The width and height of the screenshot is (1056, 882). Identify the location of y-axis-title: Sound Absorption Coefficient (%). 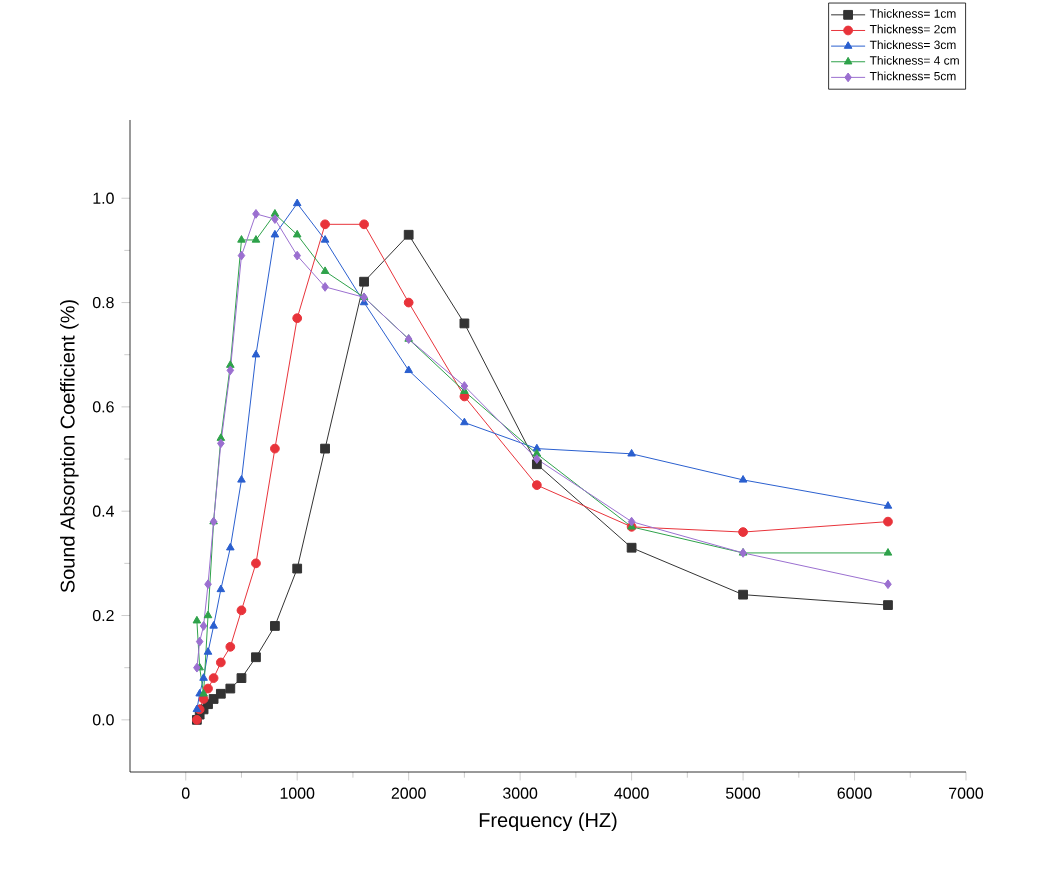
(69, 446).